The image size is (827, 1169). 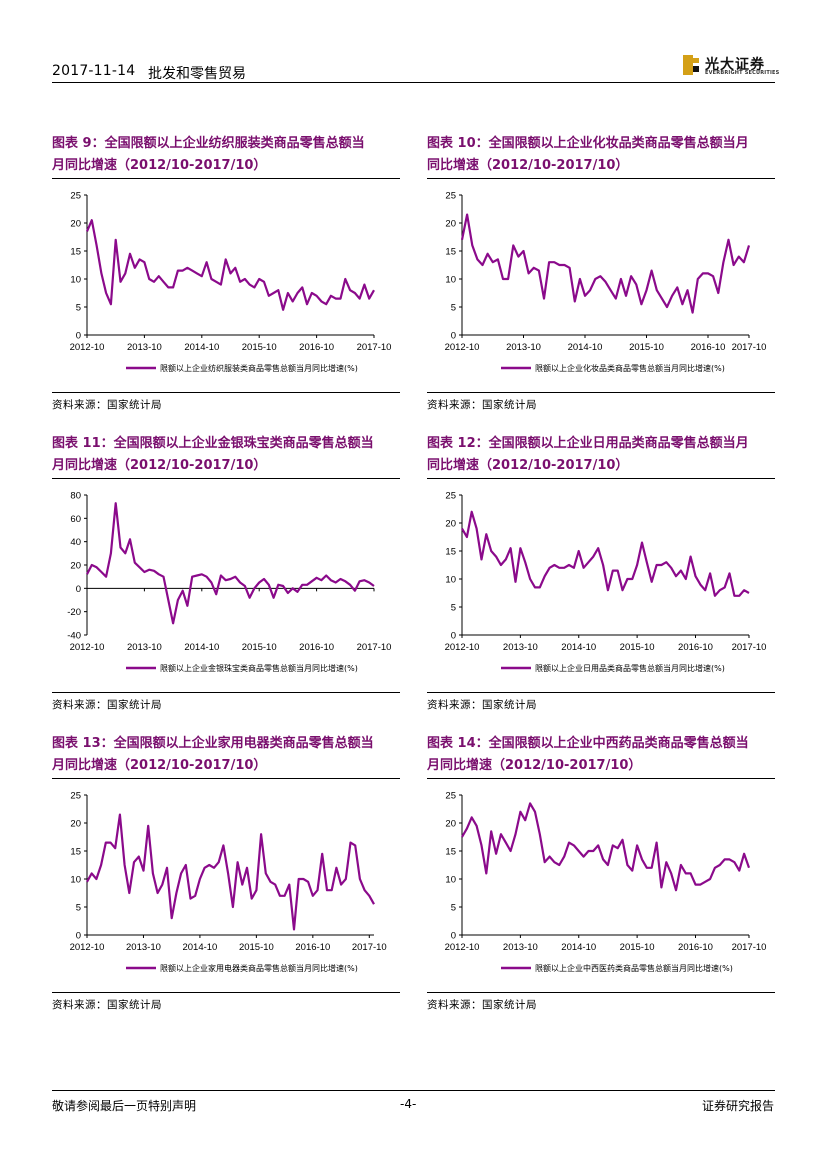 I want to click on footer-divider, so click(x=413, y=1090).